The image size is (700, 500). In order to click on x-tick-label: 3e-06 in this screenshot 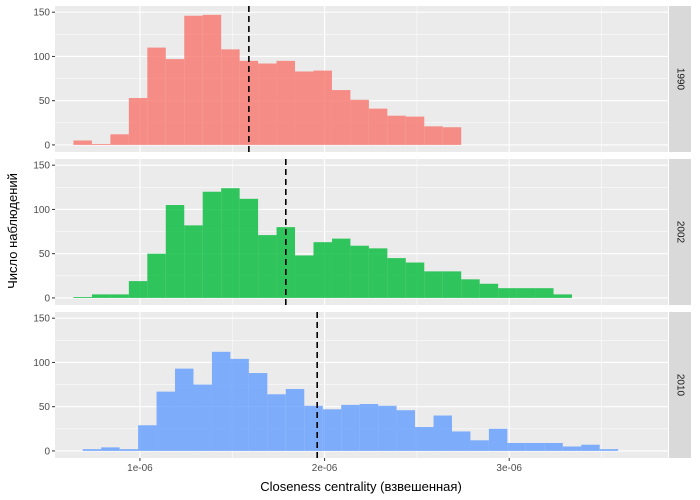, I will do `click(509, 468)`.